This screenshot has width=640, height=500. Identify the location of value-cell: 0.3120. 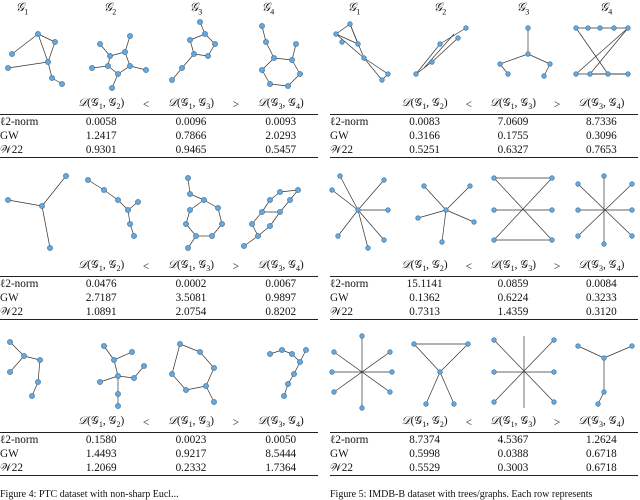
(601, 313).